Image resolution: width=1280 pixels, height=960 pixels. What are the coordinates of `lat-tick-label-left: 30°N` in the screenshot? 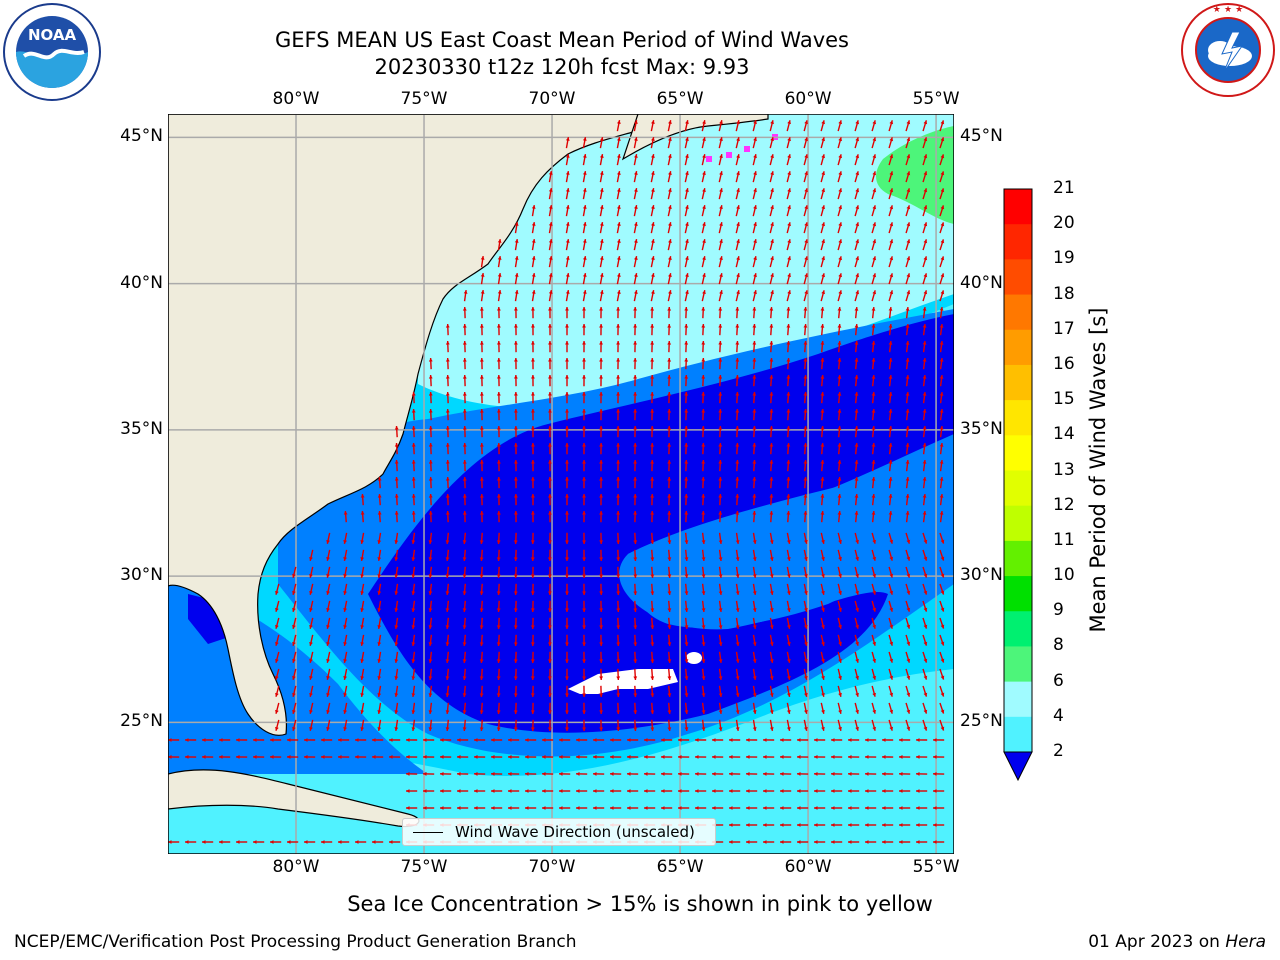 It's located at (141, 575).